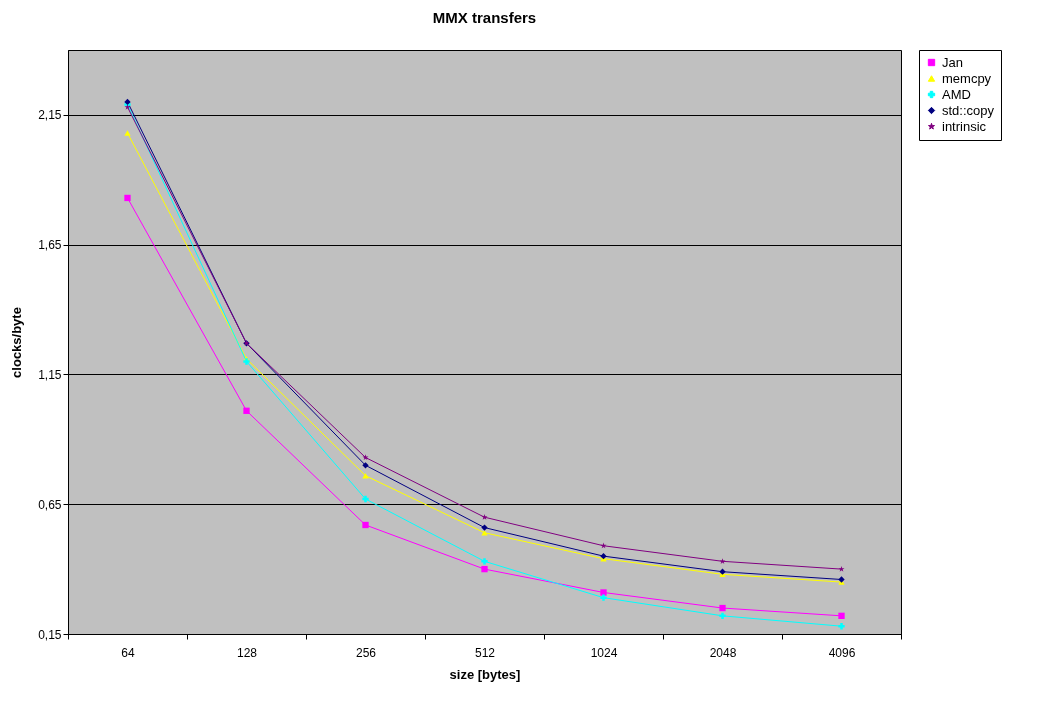  Describe the element at coordinates (968, 110) in the screenshot. I see `legend-label: std::copy` at that location.